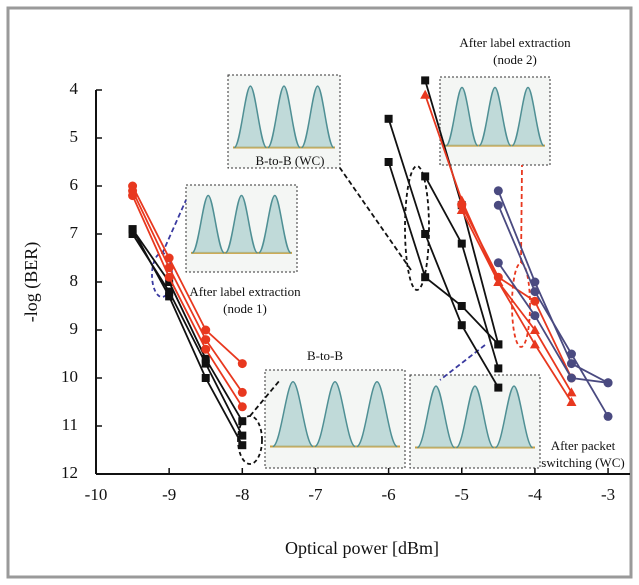  I want to click on y-tick-label: 11, so click(70, 424).